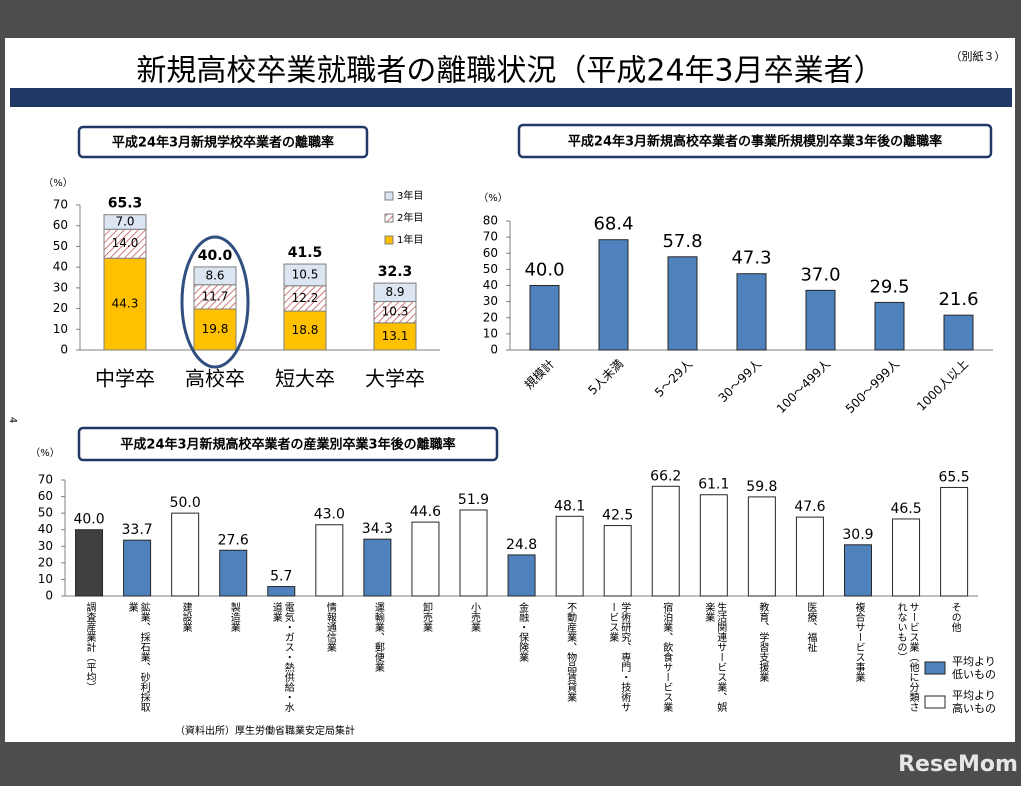 The image size is (1021, 786). Describe the element at coordinates (666, 657) in the screenshot. I see `x-tick-label-box: 宿泊業、飲食サービス業` at that location.